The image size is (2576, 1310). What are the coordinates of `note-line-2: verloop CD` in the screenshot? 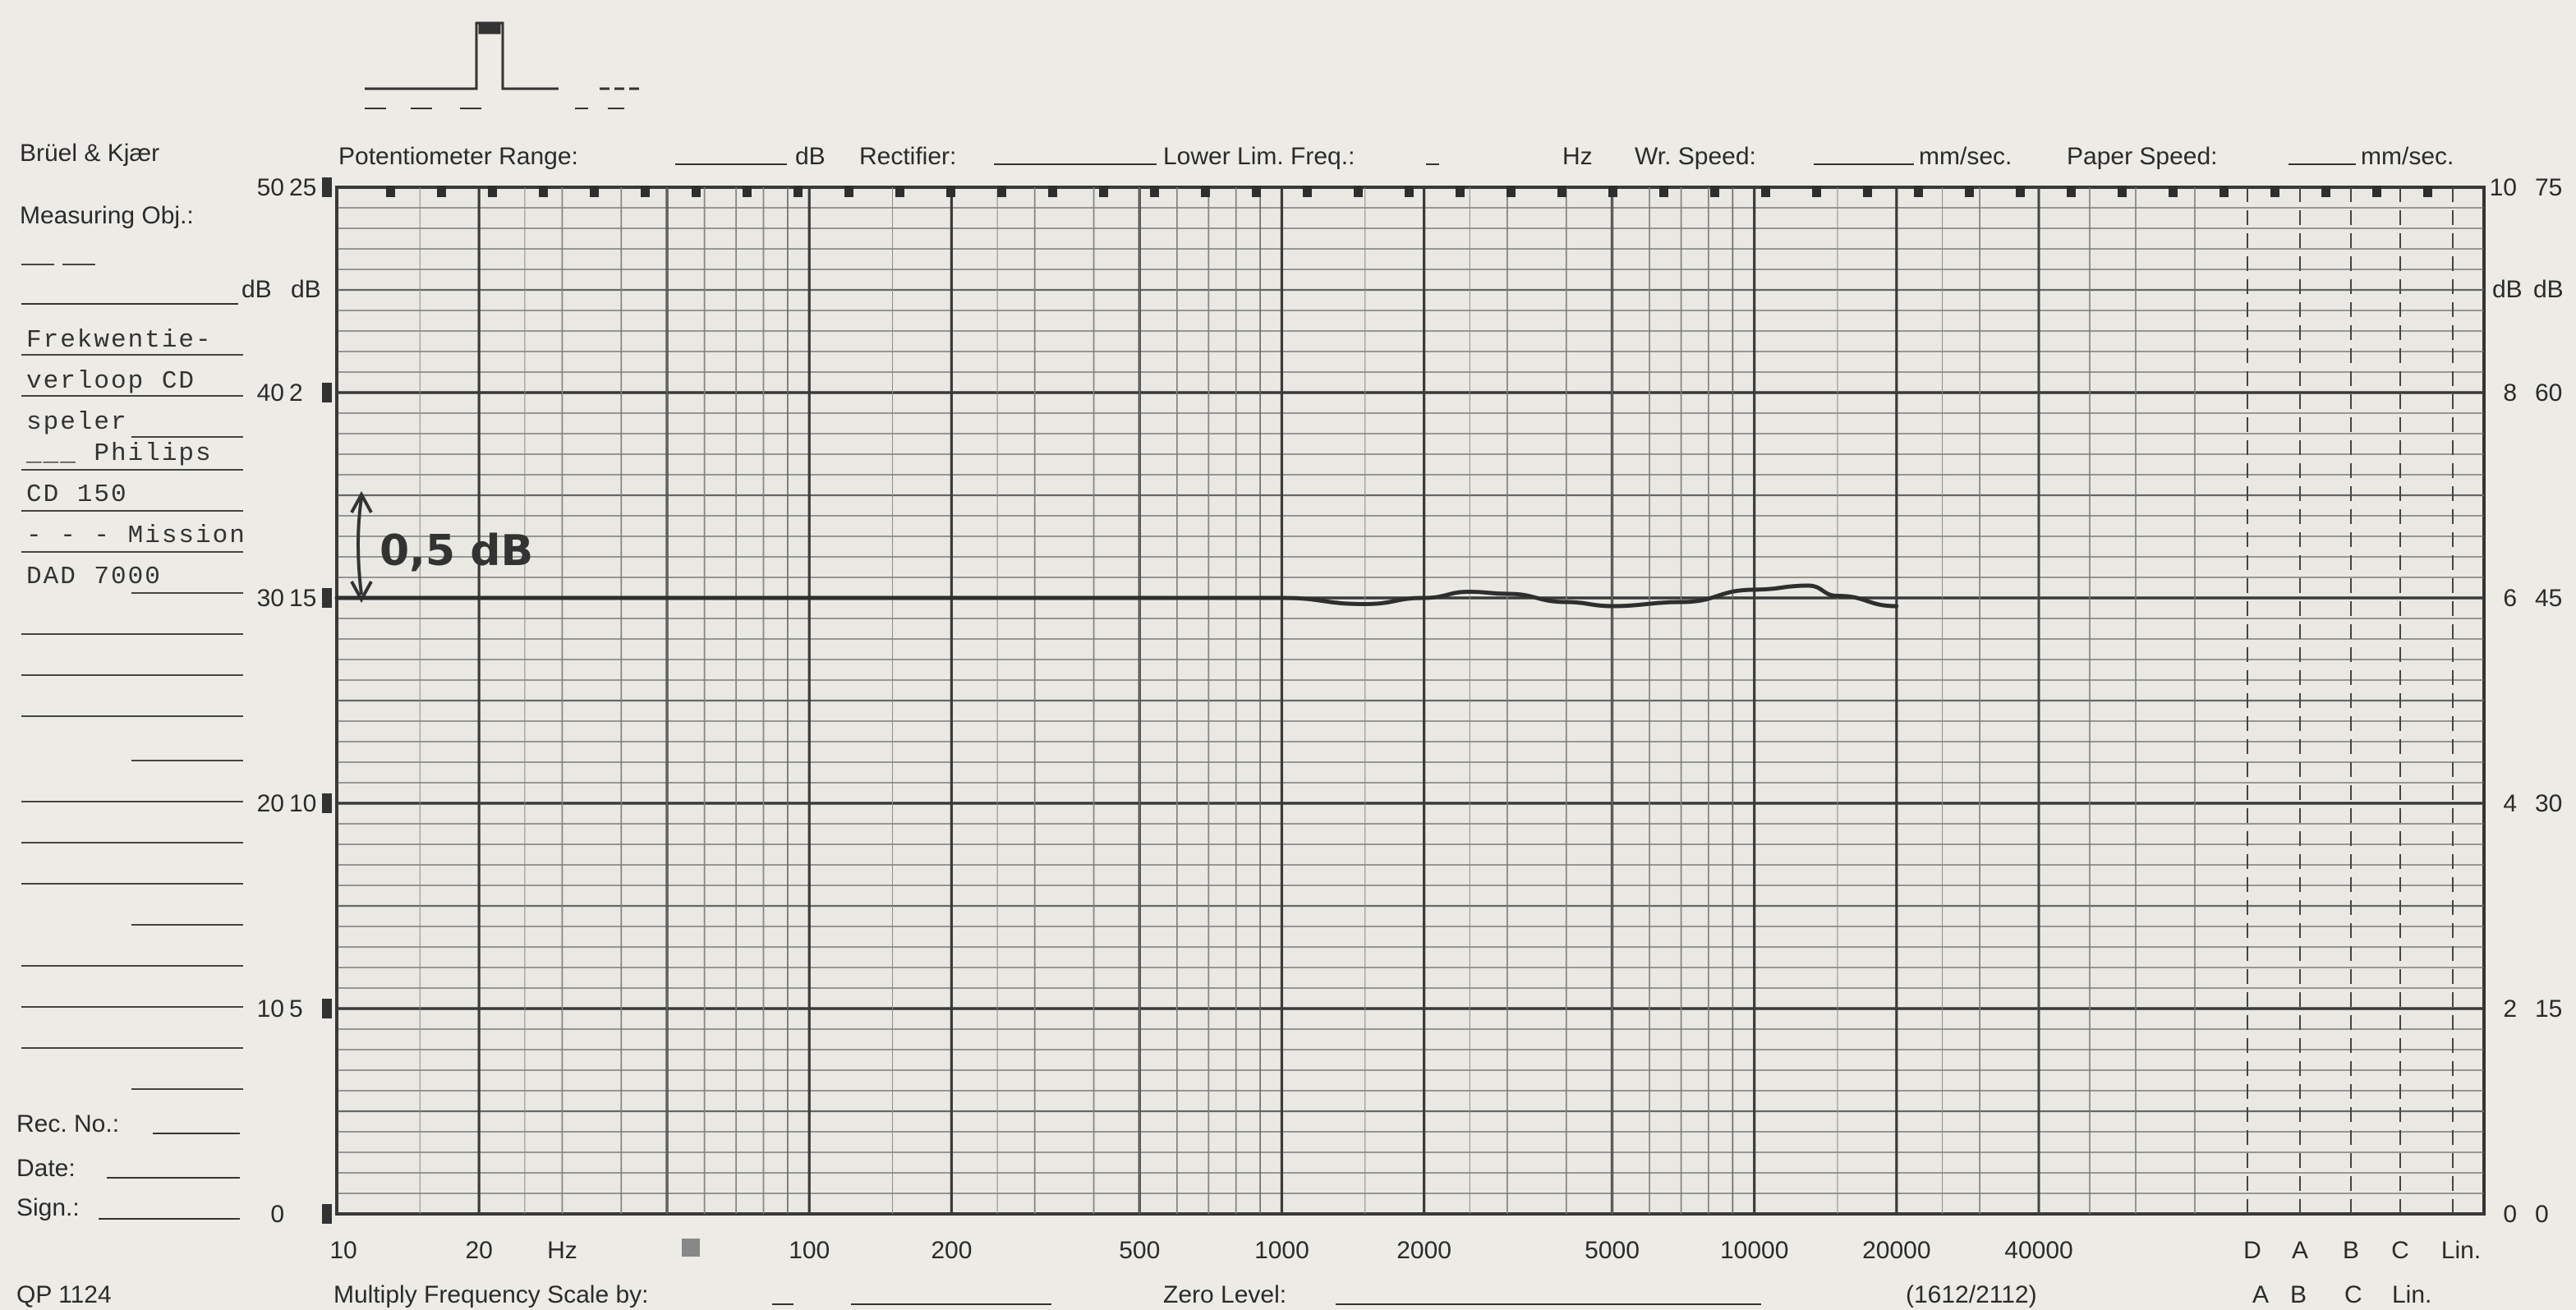 It's located at (111, 381).